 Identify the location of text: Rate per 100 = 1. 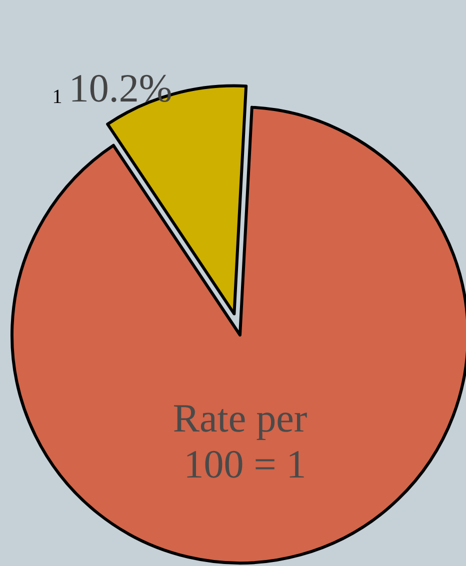
(245, 441).